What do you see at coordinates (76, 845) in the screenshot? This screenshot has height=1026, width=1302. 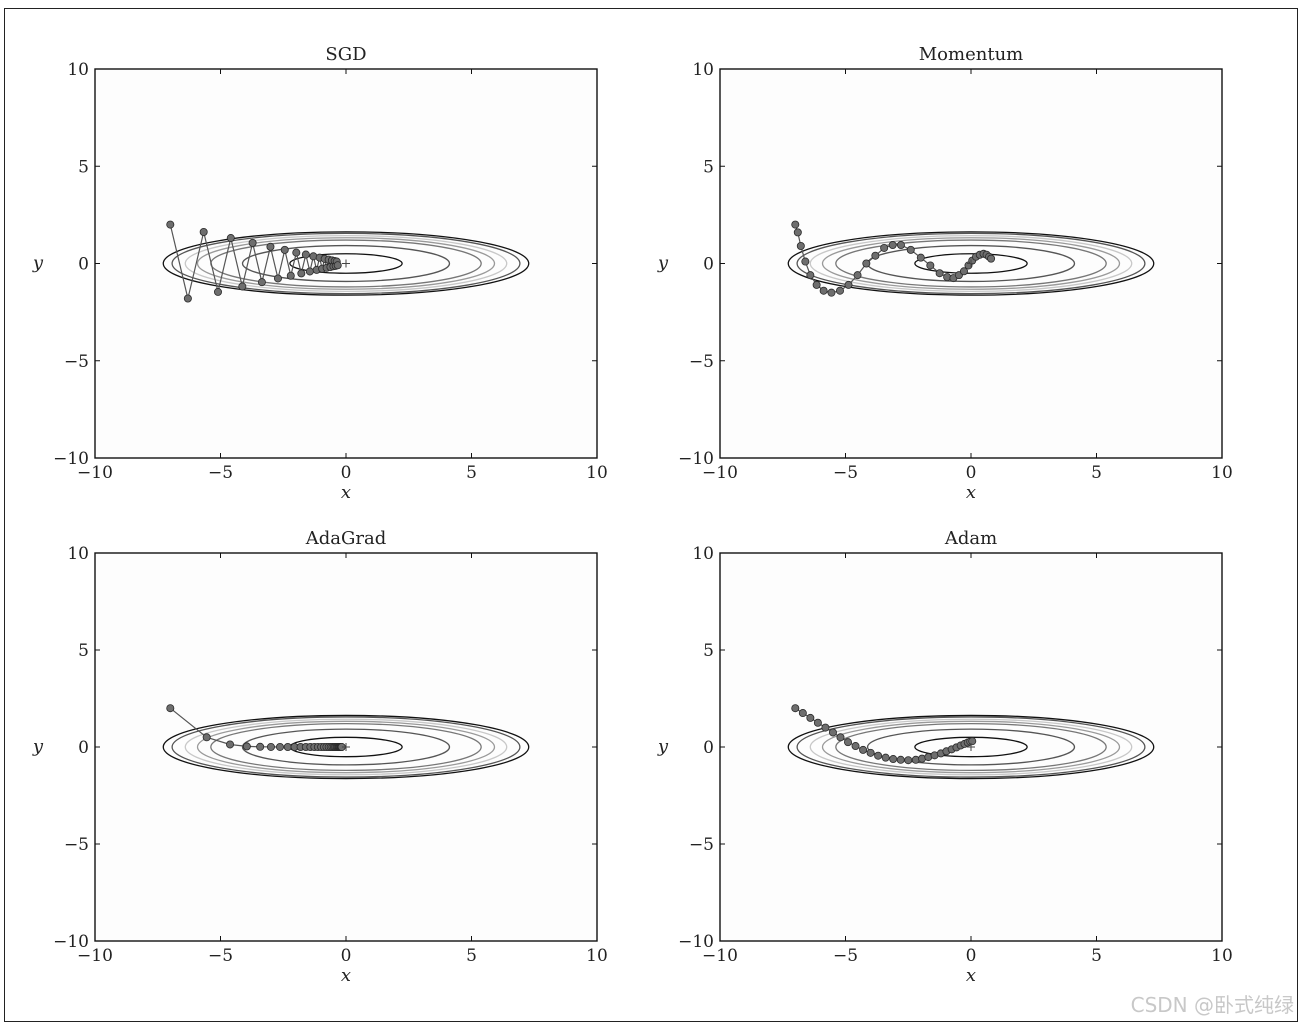 I see `adagrad-ytick-label: −5` at bounding box center [76, 845].